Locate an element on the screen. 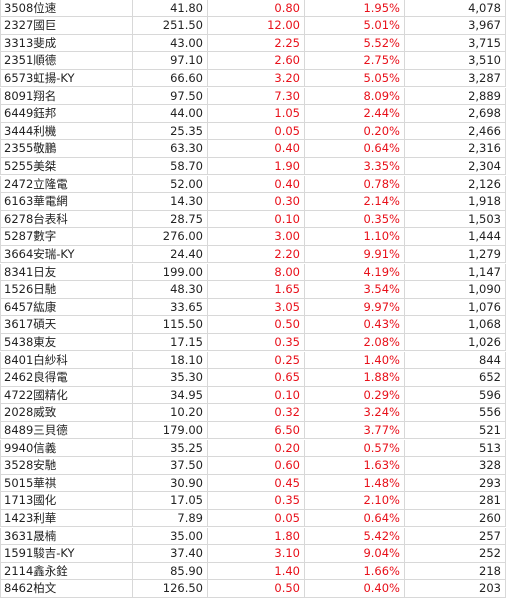 This screenshot has width=507, height=600. volume: 1,918 is located at coordinates (455, 201).